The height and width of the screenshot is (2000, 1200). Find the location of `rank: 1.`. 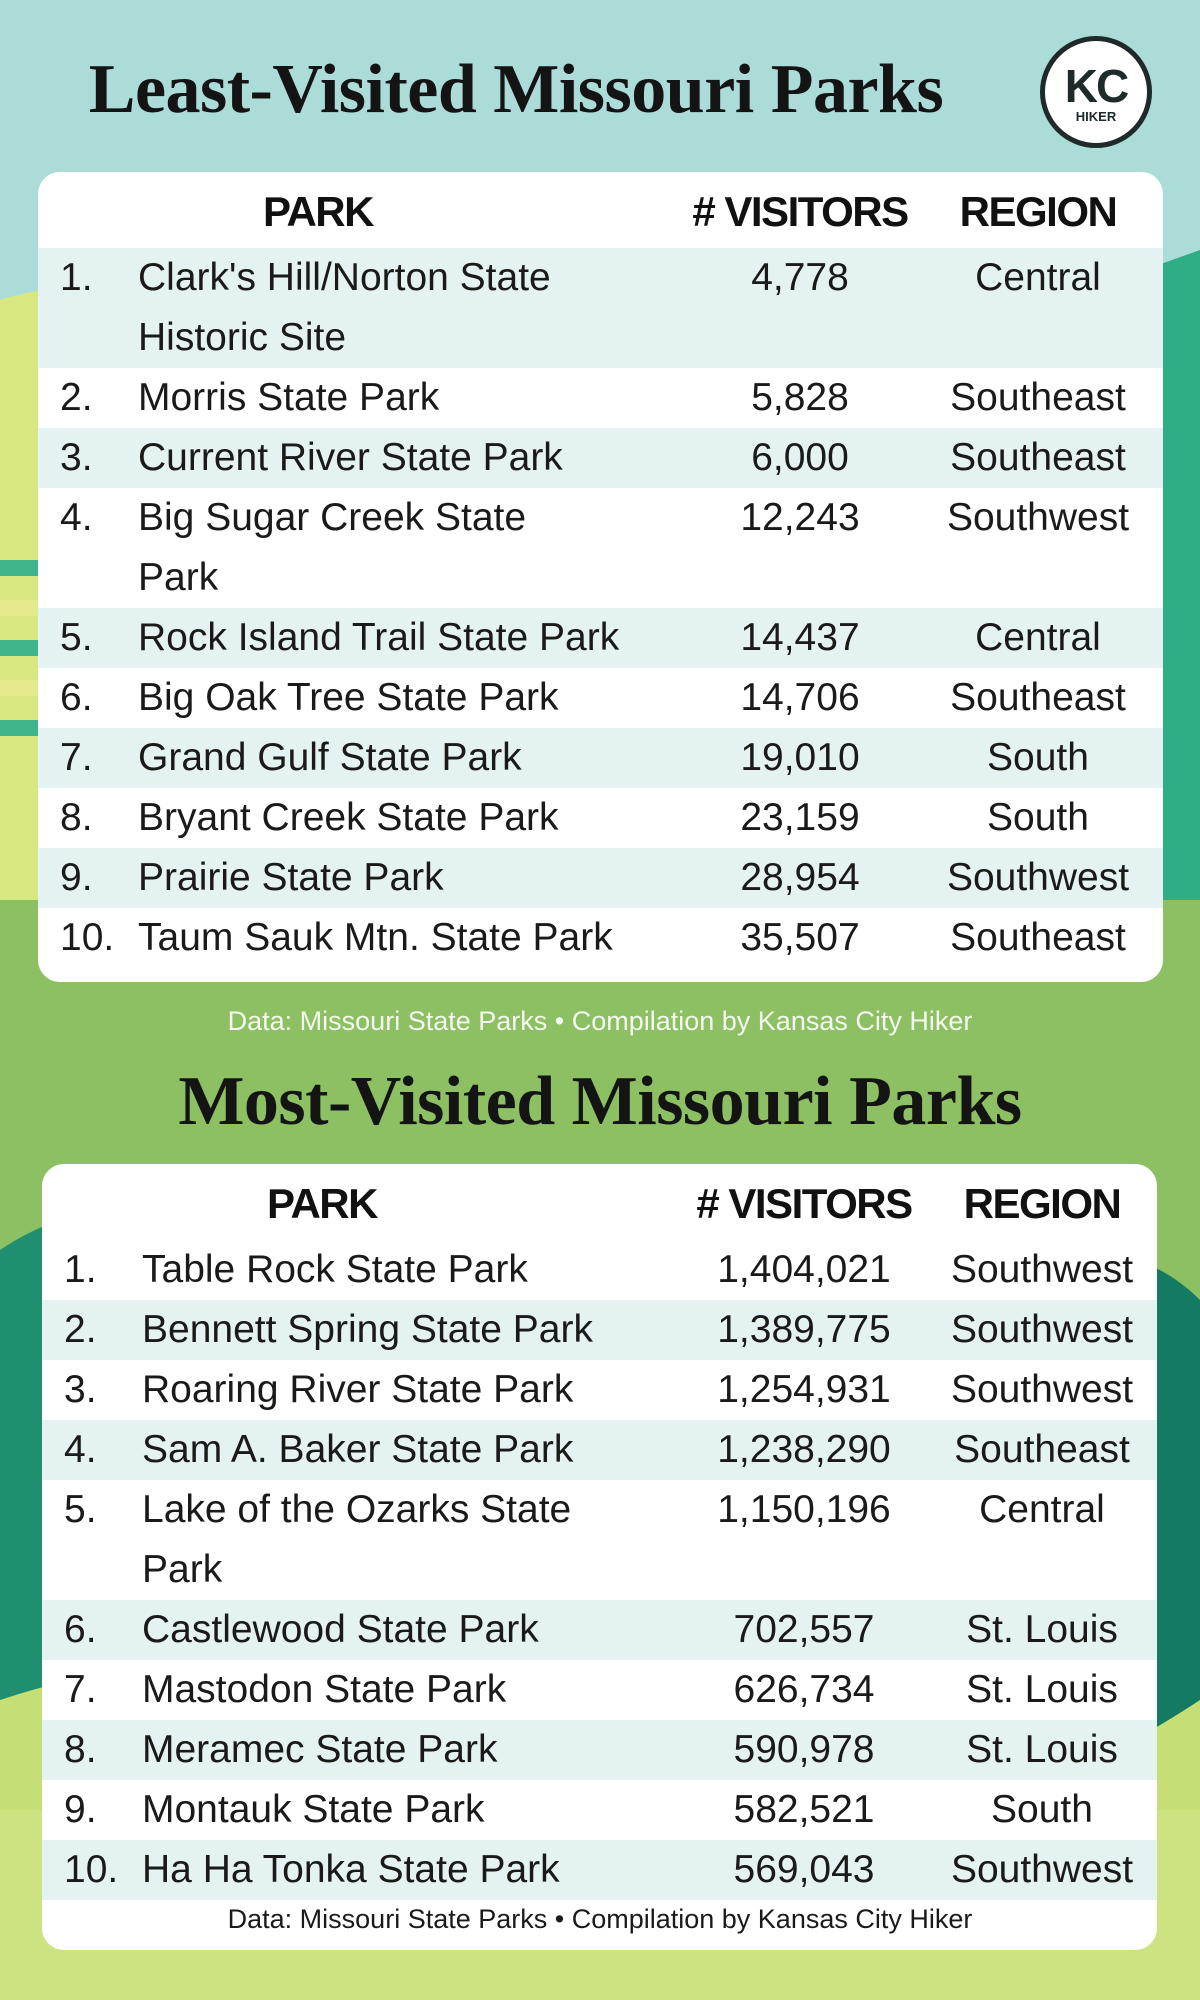

rank: 1. is located at coordinates (76, 277).